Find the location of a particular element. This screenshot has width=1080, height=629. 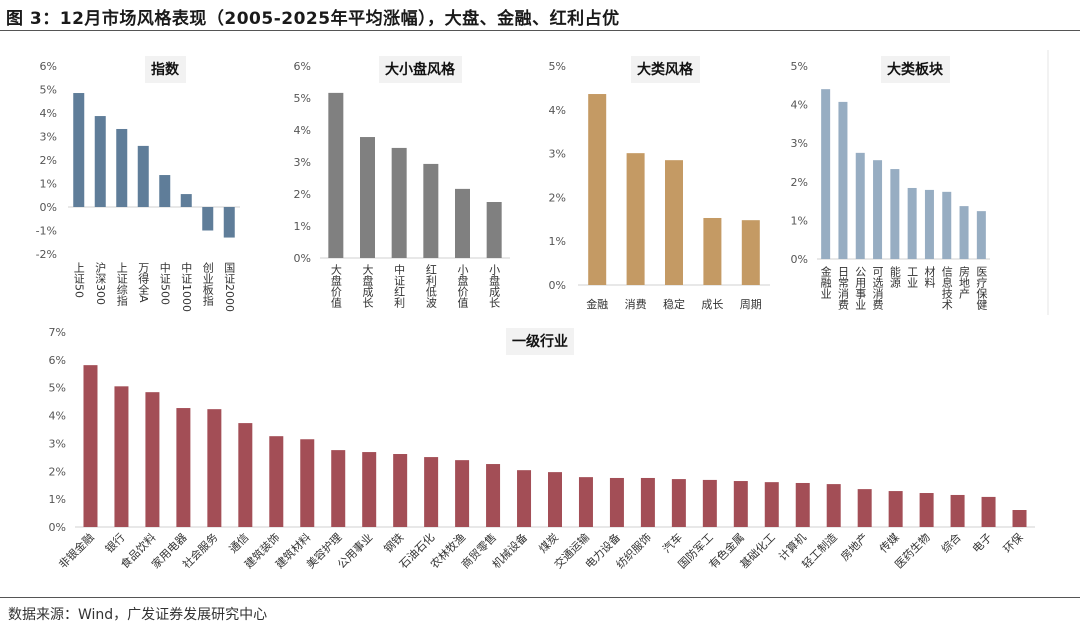

x-category-label: 传媒 is located at coordinates (889, 543).